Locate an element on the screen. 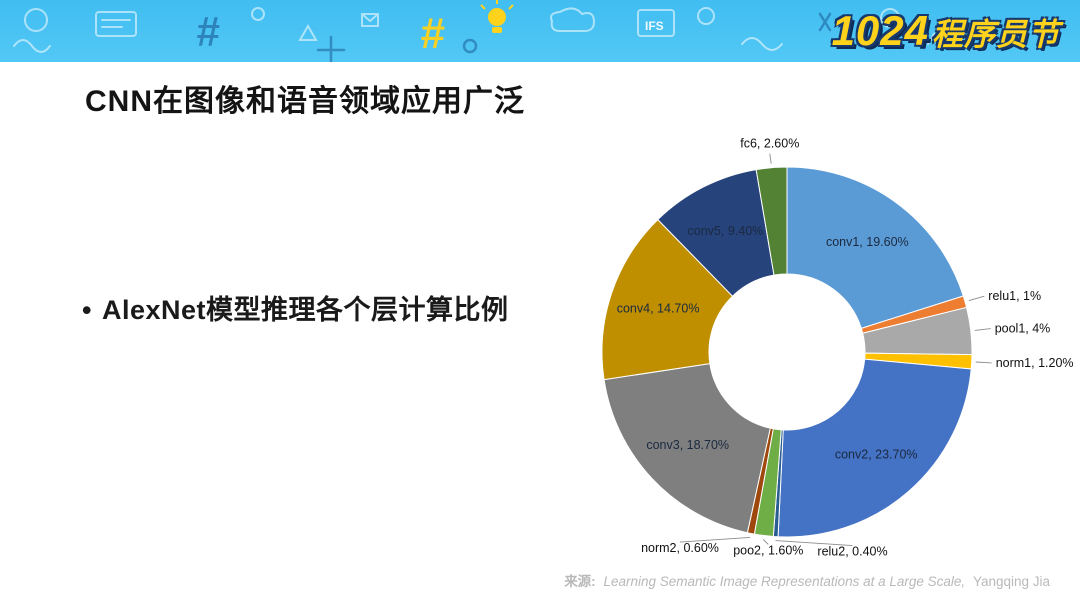 This screenshot has width=1080, height=608. label-leader-relu2 is located at coordinates (814, 543).